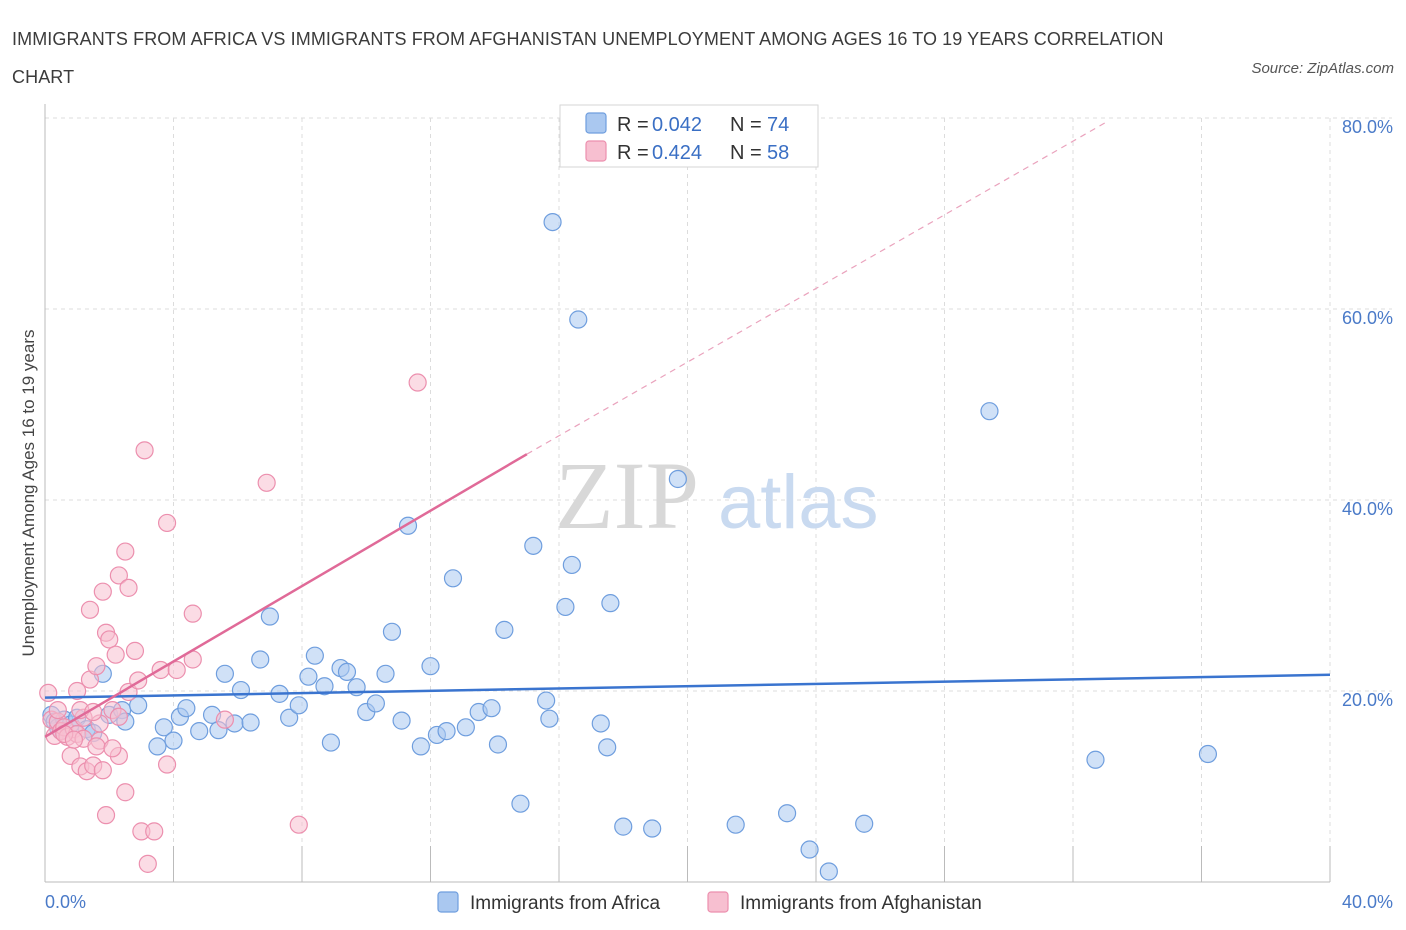 The height and width of the screenshot is (930, 1406). Describe the element at coordinates (746, 153) in the screenshot. I see `legend-afghanistan-n-label: N =` at that location.